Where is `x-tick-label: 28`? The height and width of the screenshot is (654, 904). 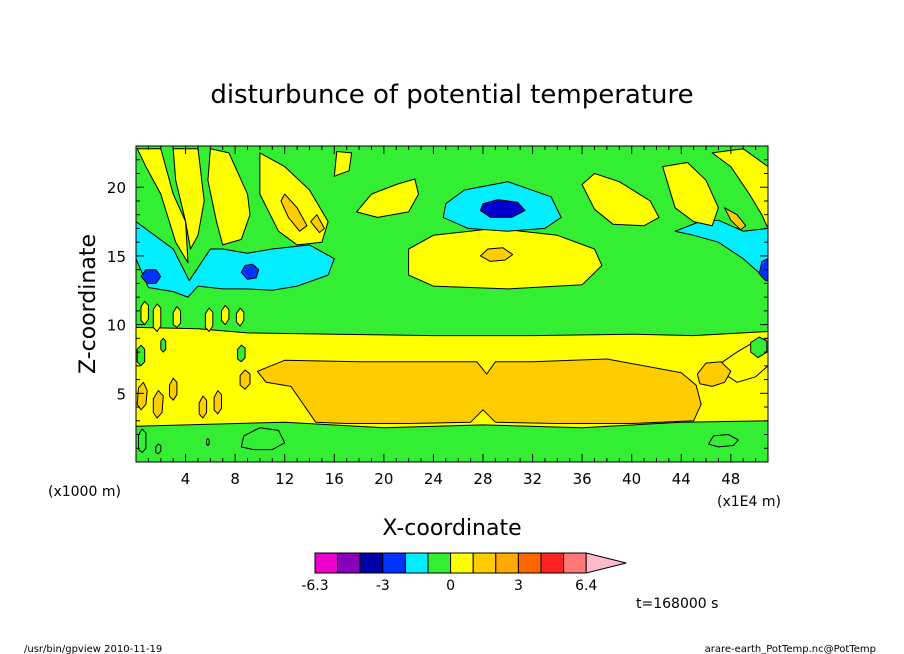
x-tick-label: 28 is located at coordinates (482, 479).